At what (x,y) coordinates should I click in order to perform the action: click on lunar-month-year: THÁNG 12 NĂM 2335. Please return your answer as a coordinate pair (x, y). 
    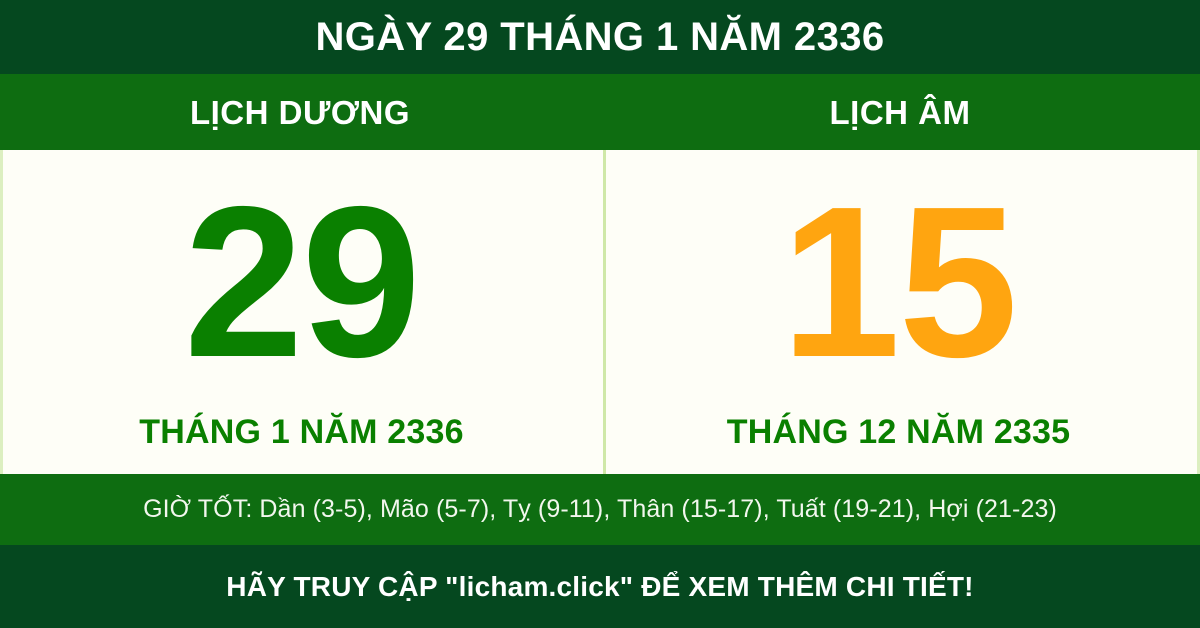
    Looking at the image, I should click on (898, 432).